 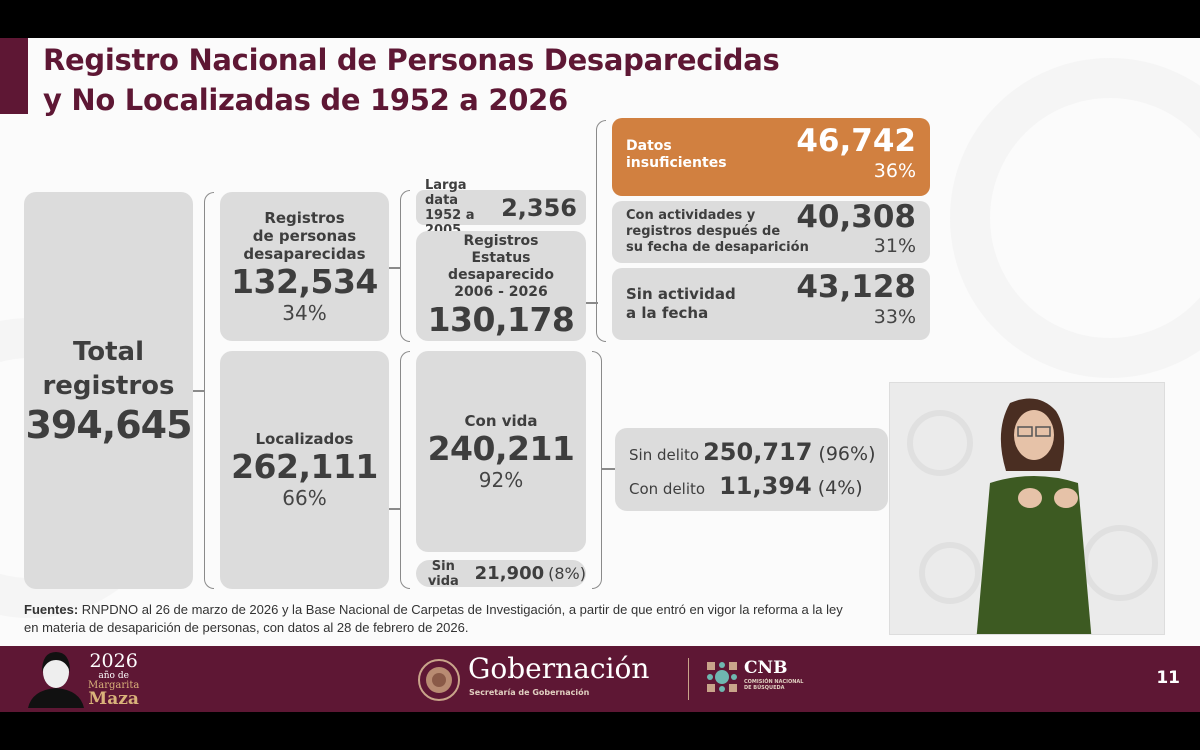 I want to click on bracket-localizados, so click(x=405, y=470).